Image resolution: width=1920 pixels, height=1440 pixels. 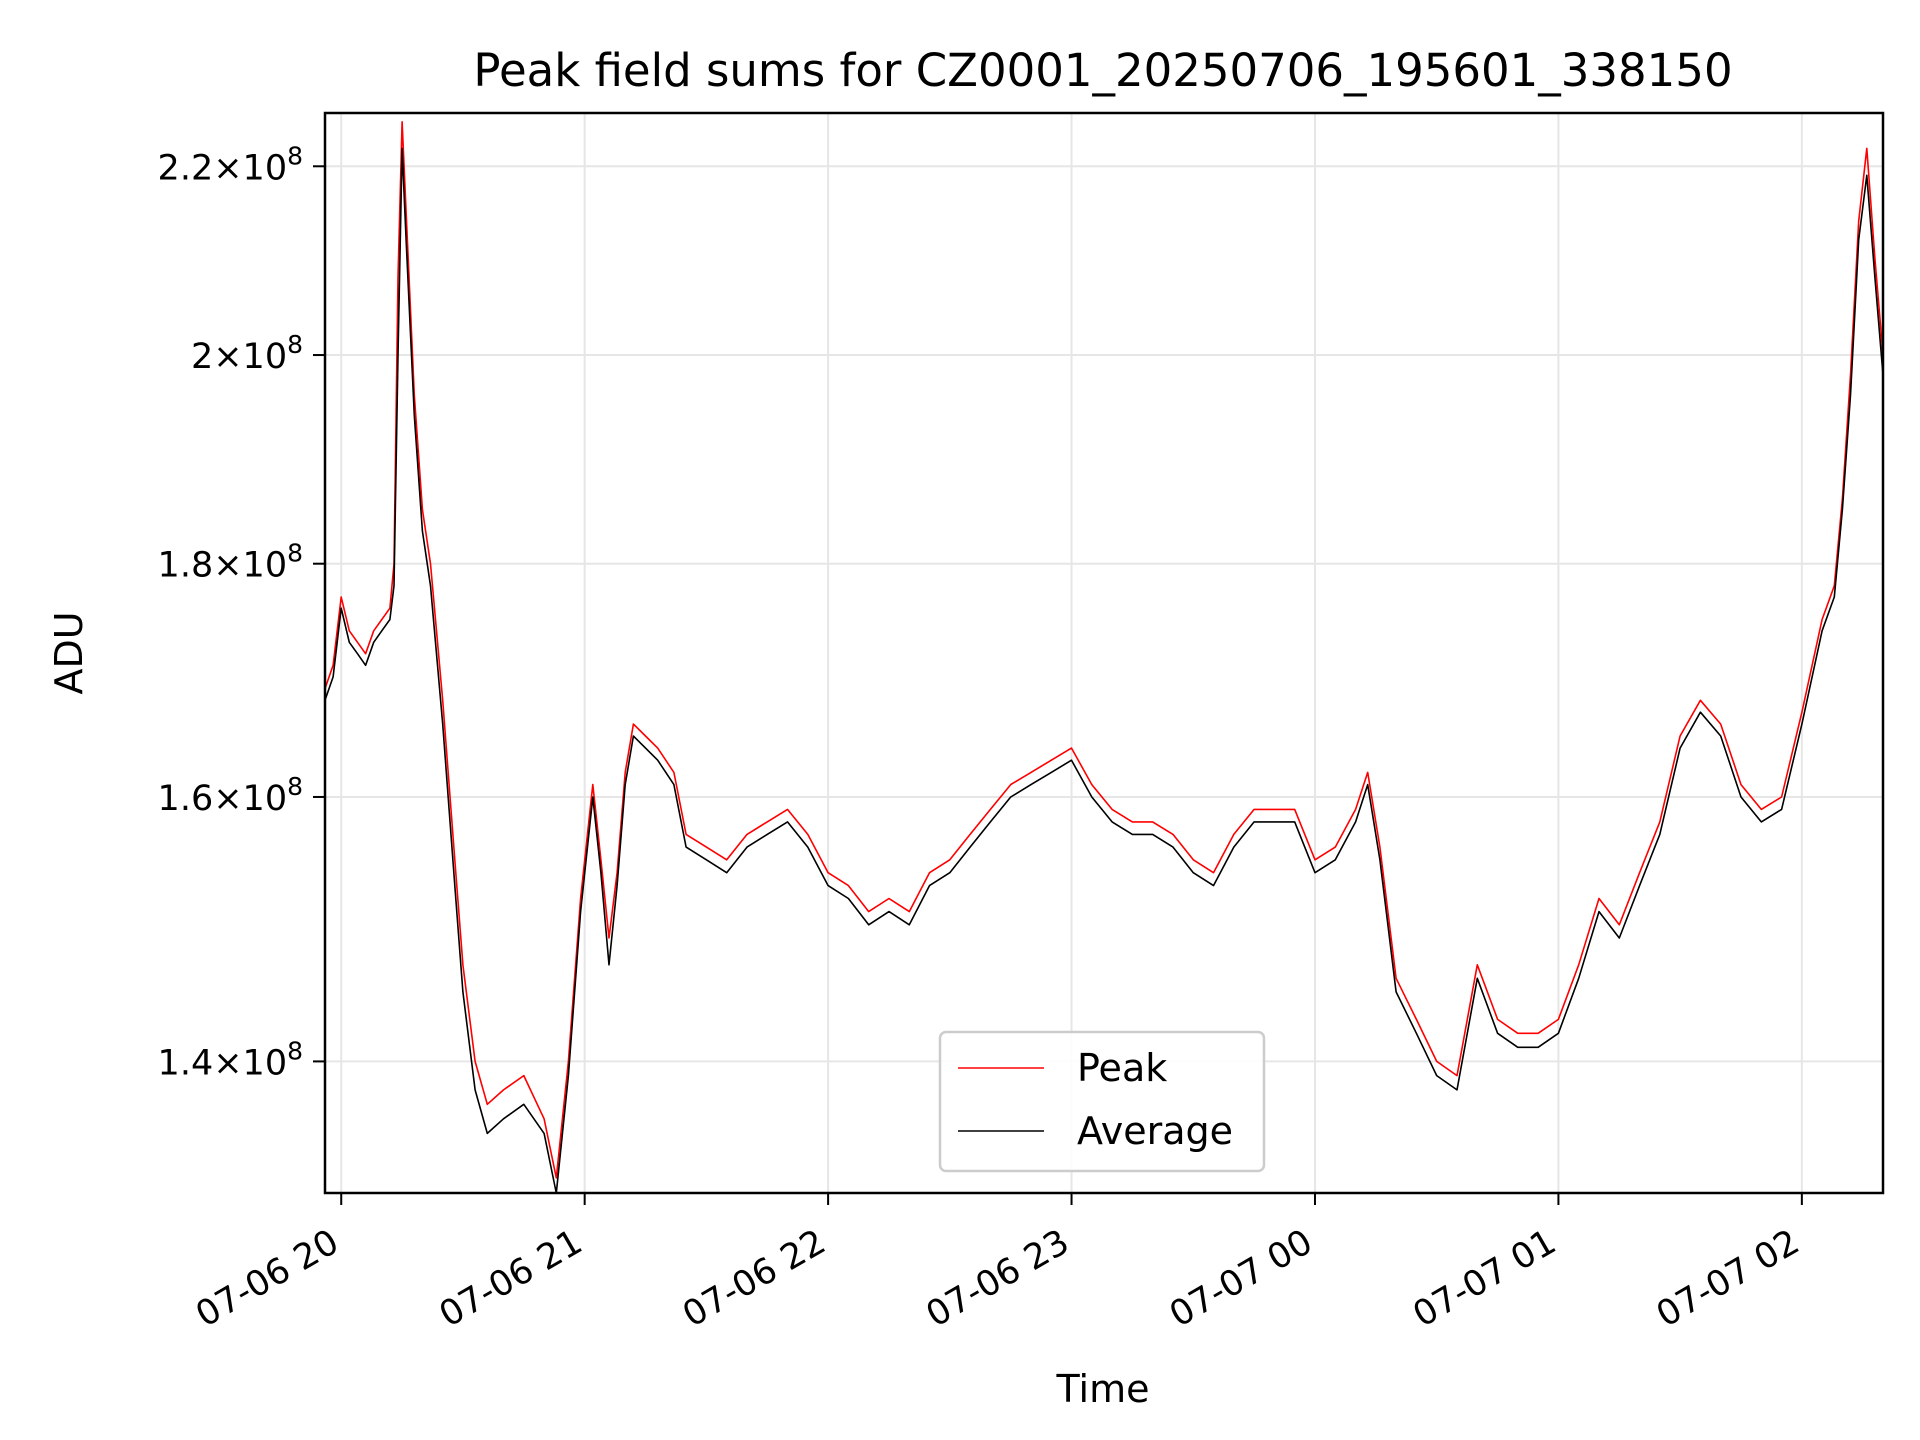 What do you see at coordinates (69, 652) in the screenshot?
I see `y-axis-label: ADU` at bounding box center [69, 652].